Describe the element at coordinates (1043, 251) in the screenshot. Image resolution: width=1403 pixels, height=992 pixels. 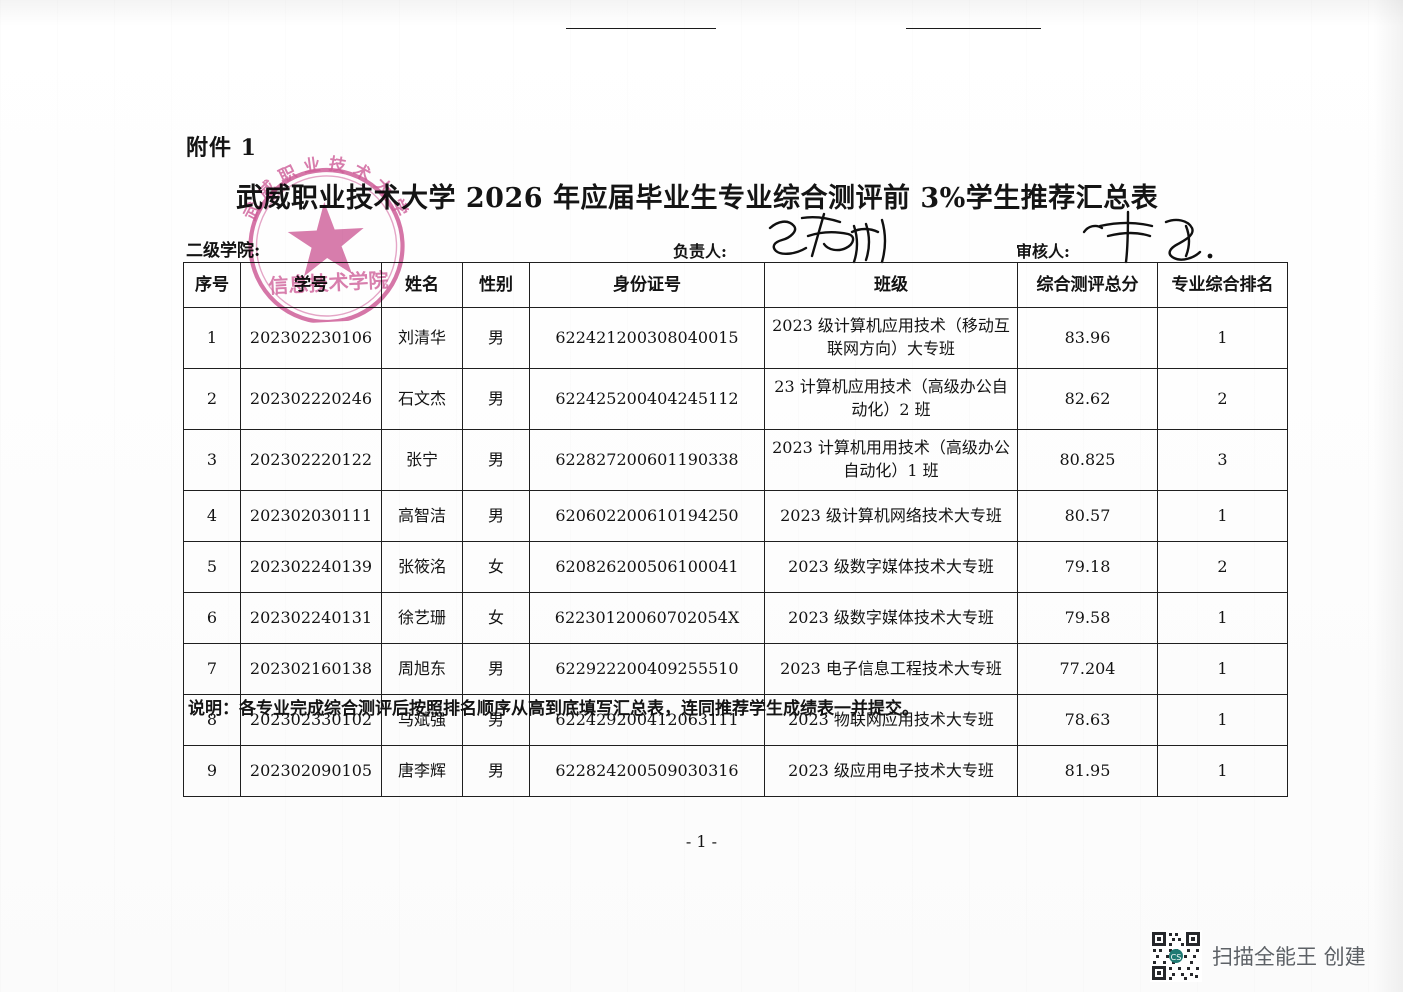
I see `reviewer-label: 审核人:` at that location.